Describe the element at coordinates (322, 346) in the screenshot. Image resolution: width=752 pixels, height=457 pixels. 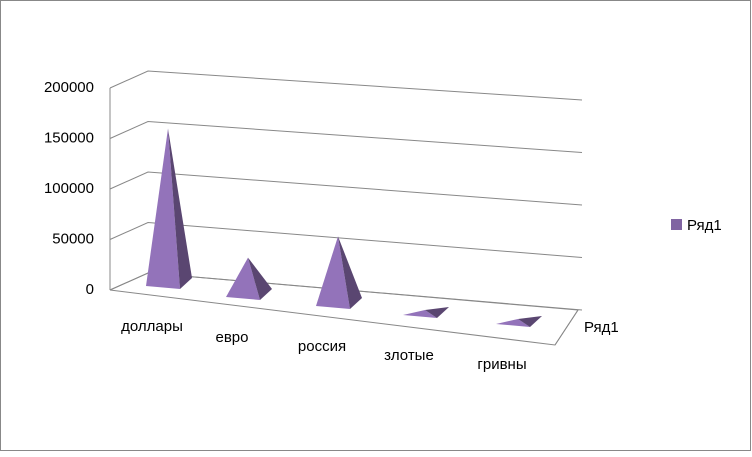
I see `x-tick-label: россия` at that location.